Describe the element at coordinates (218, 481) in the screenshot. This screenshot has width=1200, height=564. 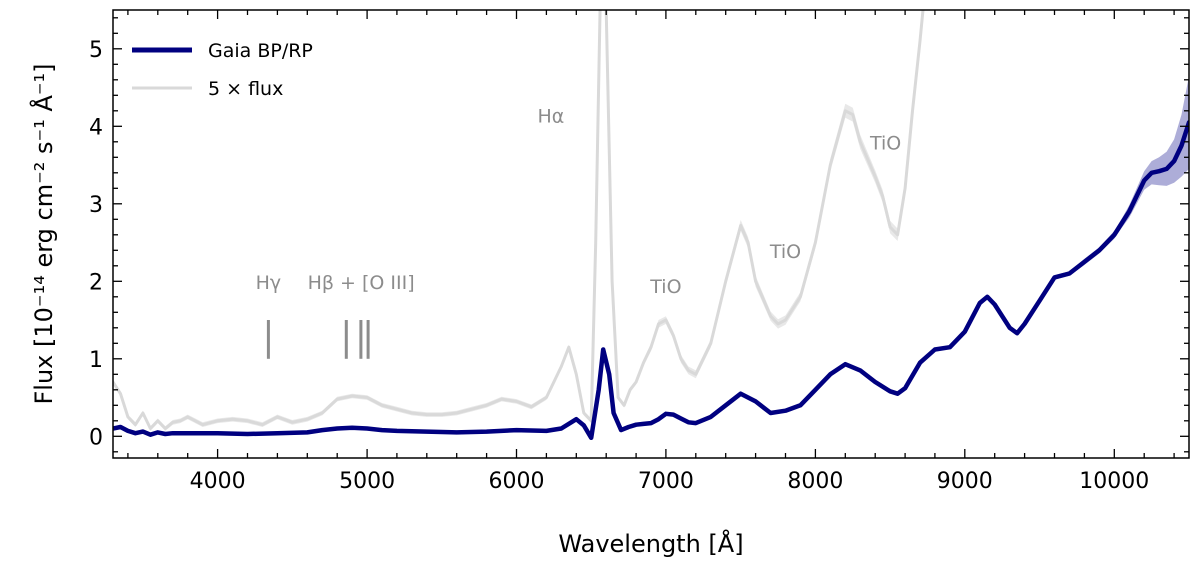
I see `x-tick-label-4000: 4000` at that location.